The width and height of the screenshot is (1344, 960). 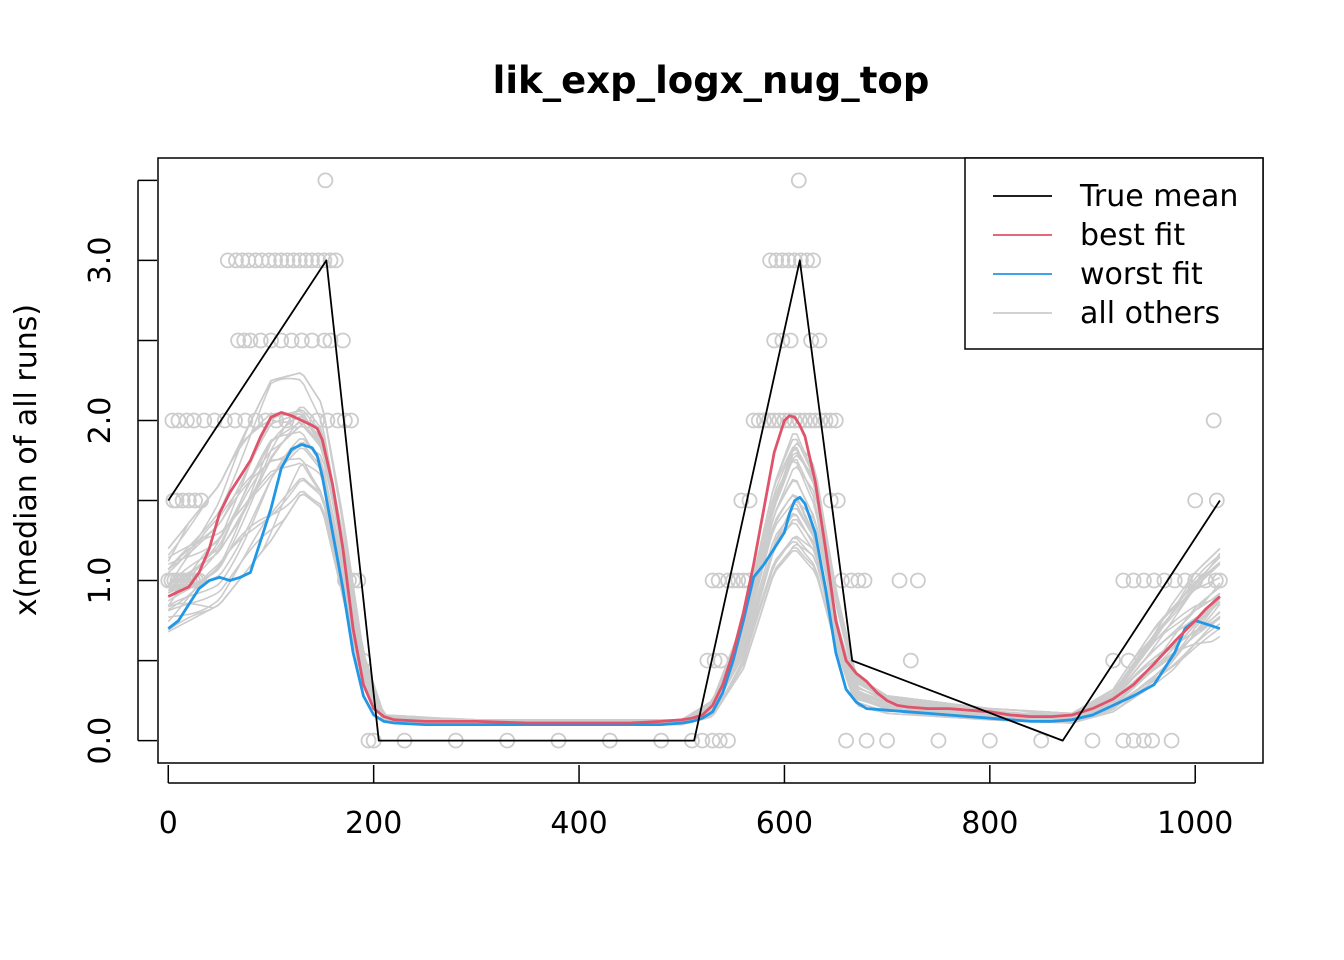 What do you see at coordinates (989, 823) in the screenshot?
I see `x-tick-label: 800` at bounding box center [989, 823].